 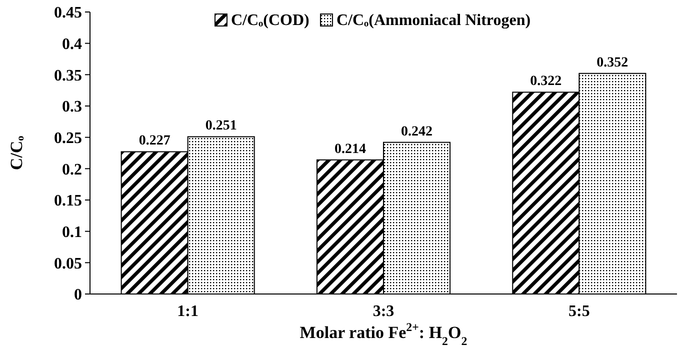 What do you see at coordinates (612, 62) in the screenshot?
I see `data-label: 0.352` at bounding box center [612, 62].